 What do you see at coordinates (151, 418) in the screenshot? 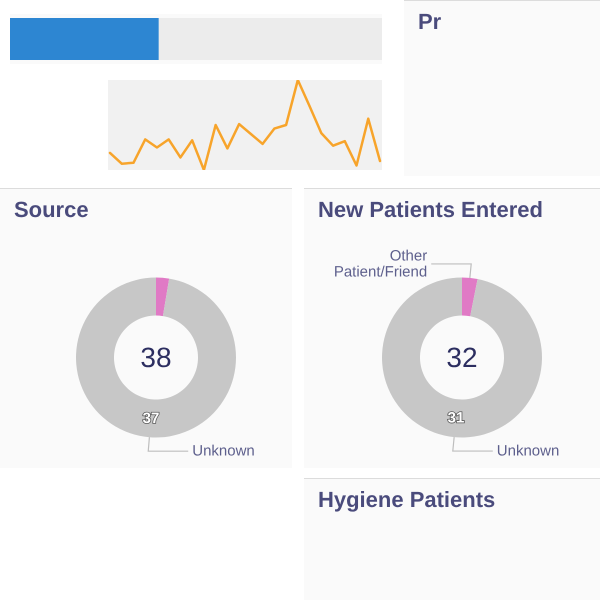
I see `data-label: 37` at bounding box center [151, 418].